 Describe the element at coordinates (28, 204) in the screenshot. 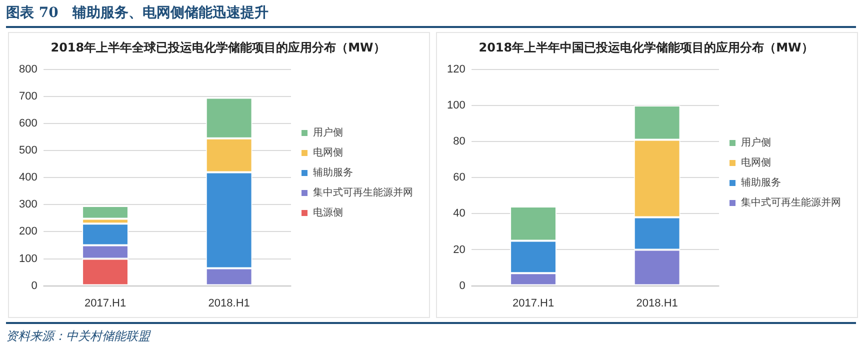

I see `y-tick-label: 300` at that location.